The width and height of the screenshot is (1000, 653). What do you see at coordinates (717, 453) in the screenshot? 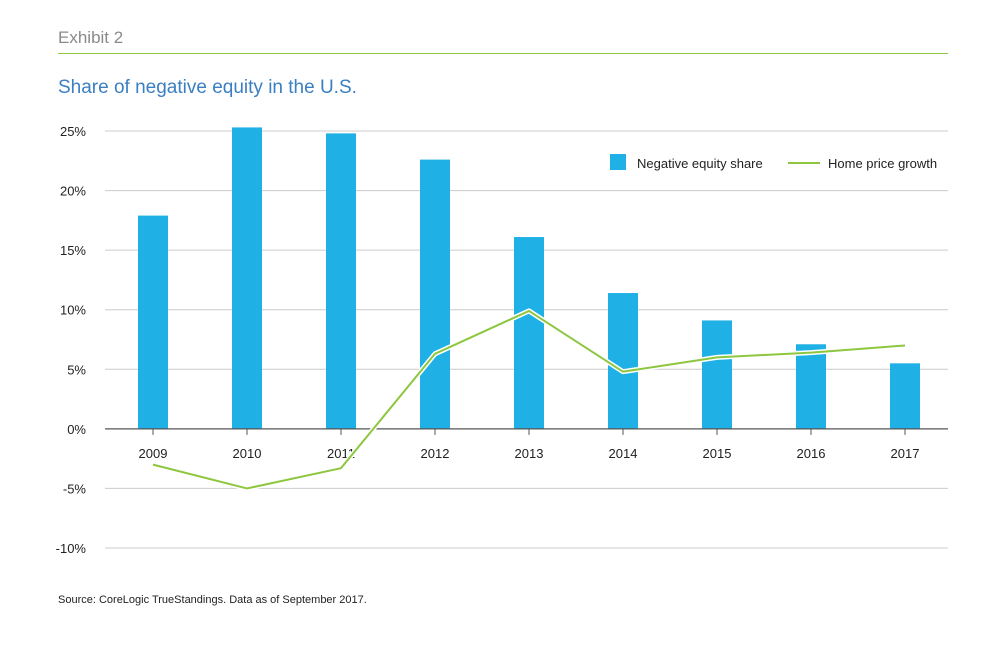
I see `x-tick-label-2015: 2015` at bounding box center [717, 453].